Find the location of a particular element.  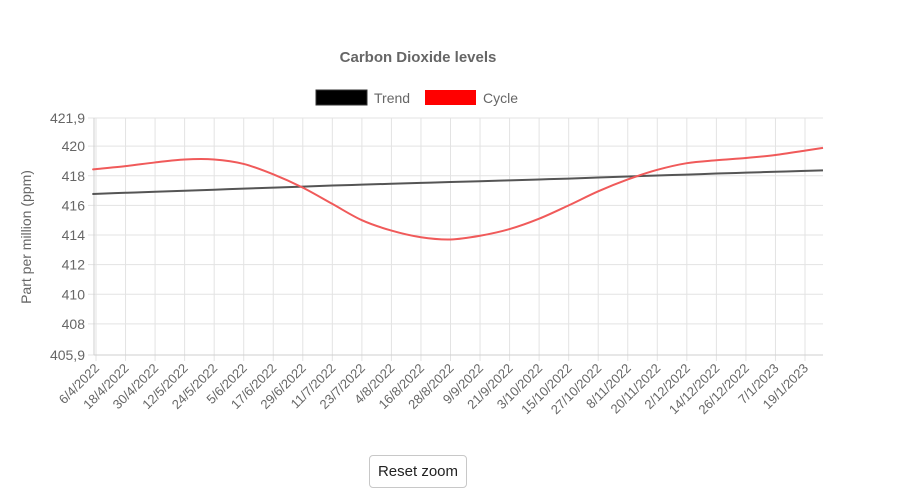

y-tick-label: 410 is located at coordinates (74, 294).